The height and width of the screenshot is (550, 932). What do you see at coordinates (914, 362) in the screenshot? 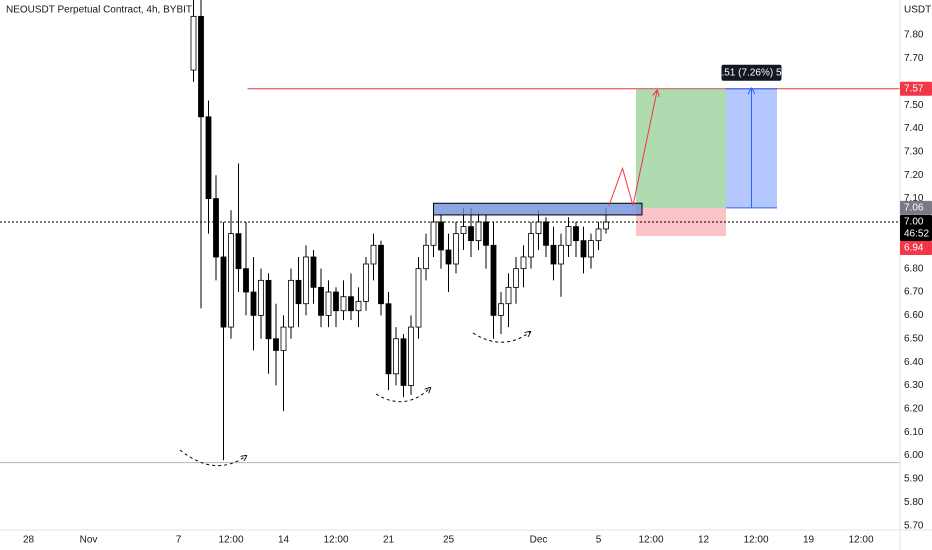
I see `y-tick-label: 6.40` at bounding box center [914, 362].